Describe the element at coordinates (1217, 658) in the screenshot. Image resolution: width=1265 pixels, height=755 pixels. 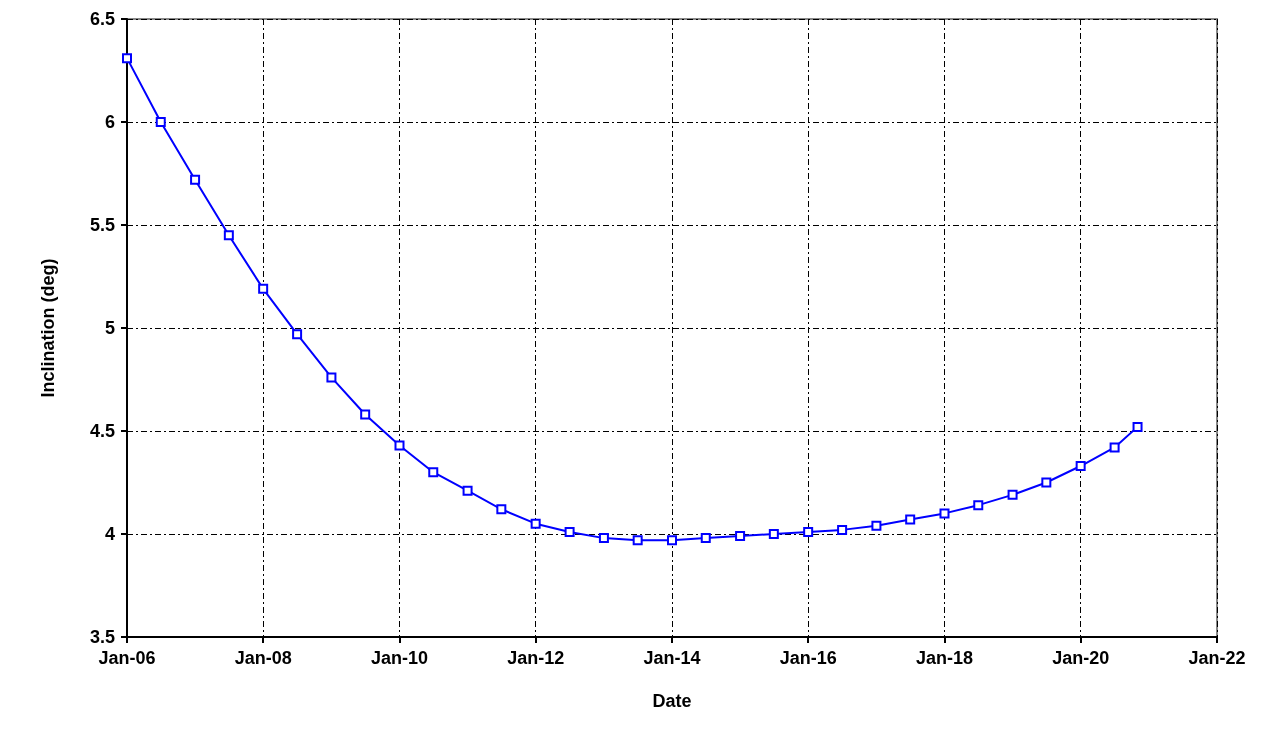
I see `x-tick-label: Jan-22` at that location.